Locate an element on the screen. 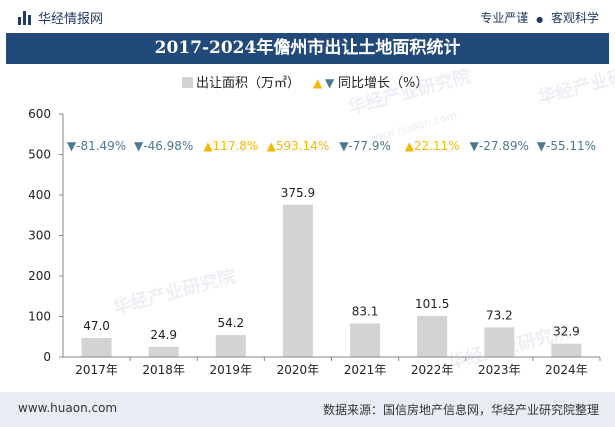 This screenshot has height=427, width=615. x-tick-label: 2021年 is located at coordinates (365, 370).